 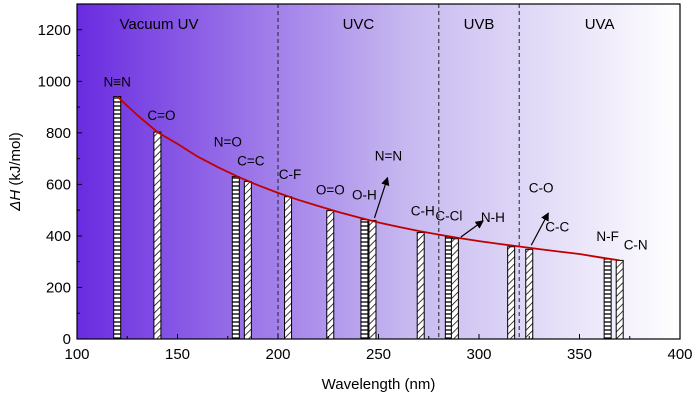 I want to click on x-axis-title: Wavelength (nm), so click(x=379, y=384).